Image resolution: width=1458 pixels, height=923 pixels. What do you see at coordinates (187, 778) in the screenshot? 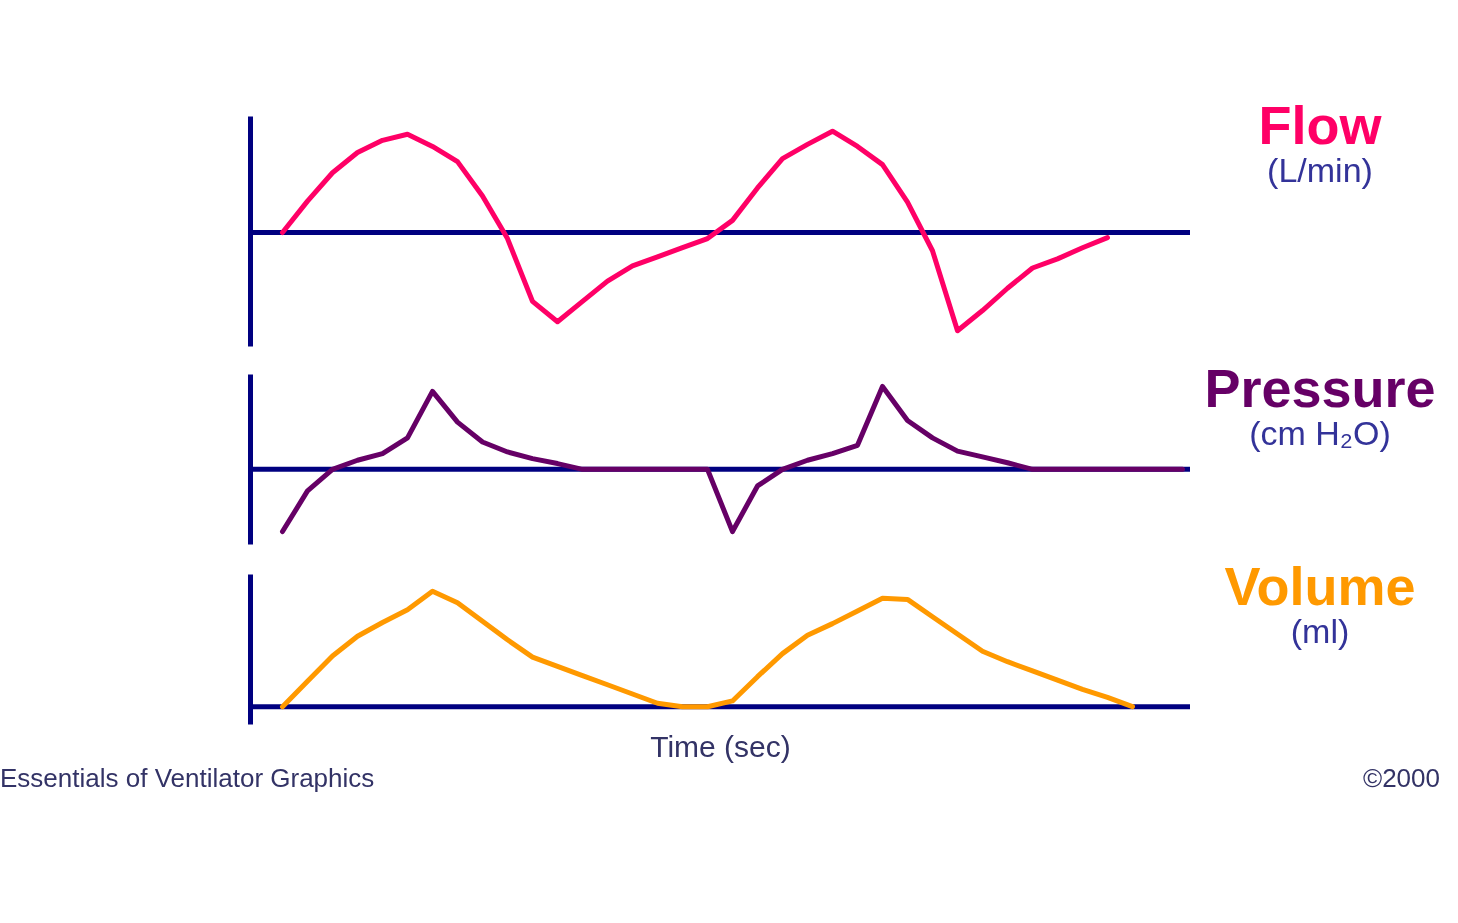
I see `text: Essentials of Ventilator Graphics` at bounding box center [187, 778].